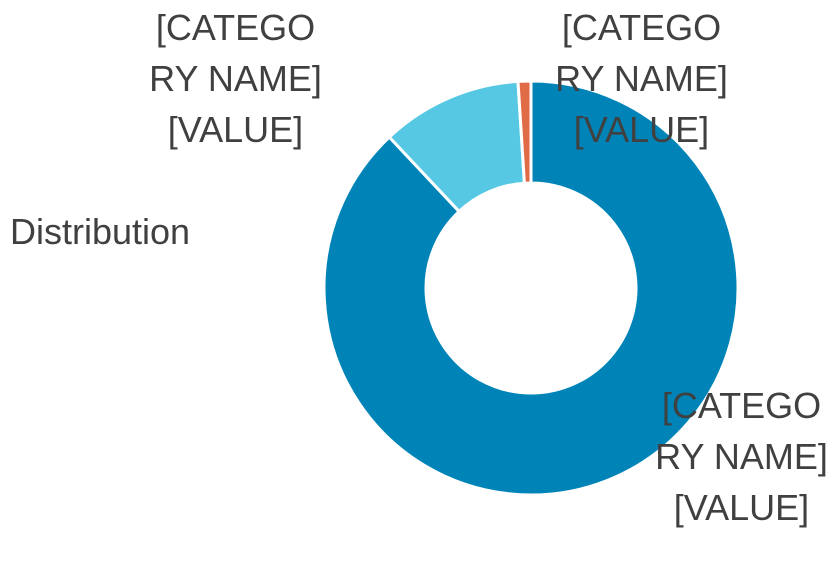 The image size is (829, 583). I want to click on donut-slice, so click(524, 132).